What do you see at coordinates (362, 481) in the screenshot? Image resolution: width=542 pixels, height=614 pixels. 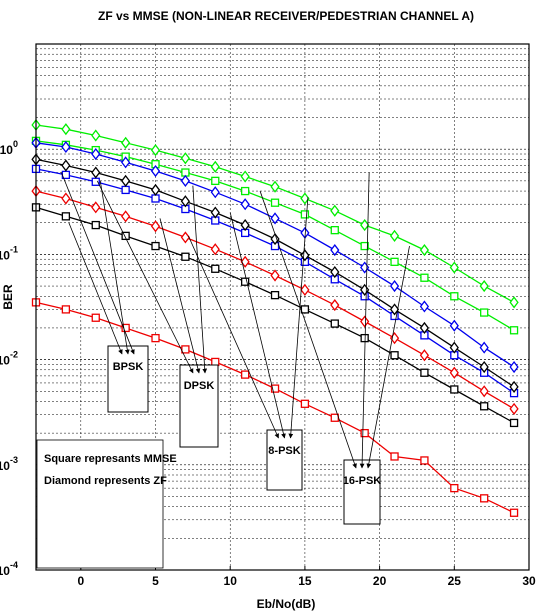 I see `annotation-label-3: 16-PSK` at bounding box center [362, 481].